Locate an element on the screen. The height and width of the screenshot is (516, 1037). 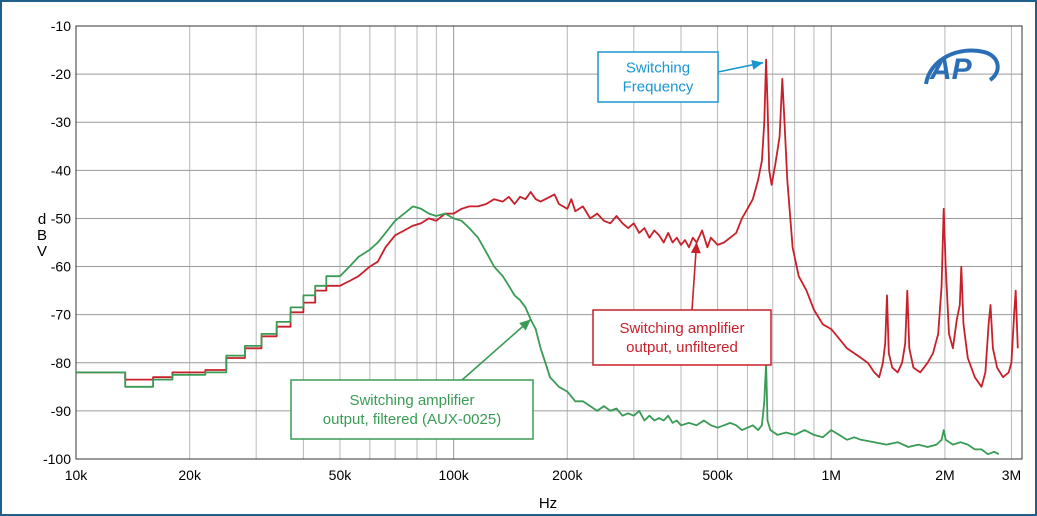
annotation-switching-frequency: Switching Frequency is located at coordinates (680, 77).